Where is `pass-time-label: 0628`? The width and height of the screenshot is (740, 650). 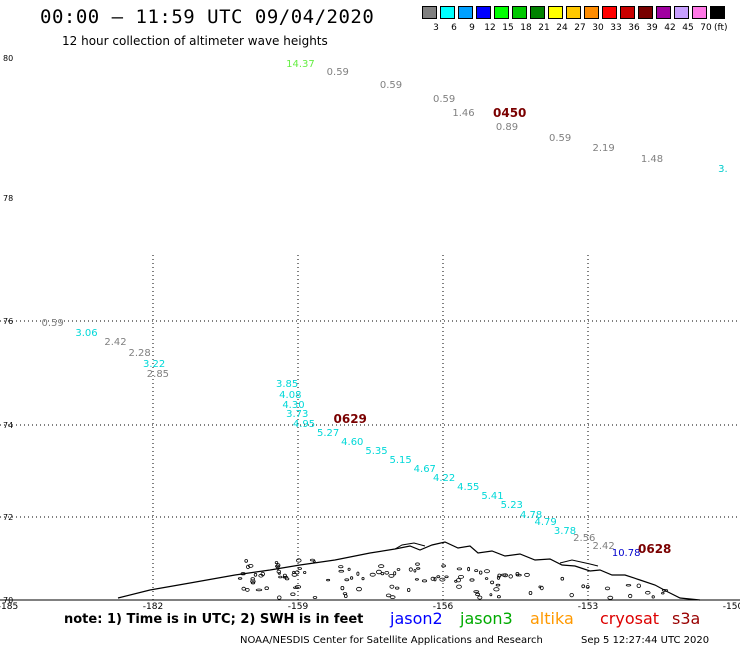 pass-time-label: 0628 is located at coordinates (655, 549).